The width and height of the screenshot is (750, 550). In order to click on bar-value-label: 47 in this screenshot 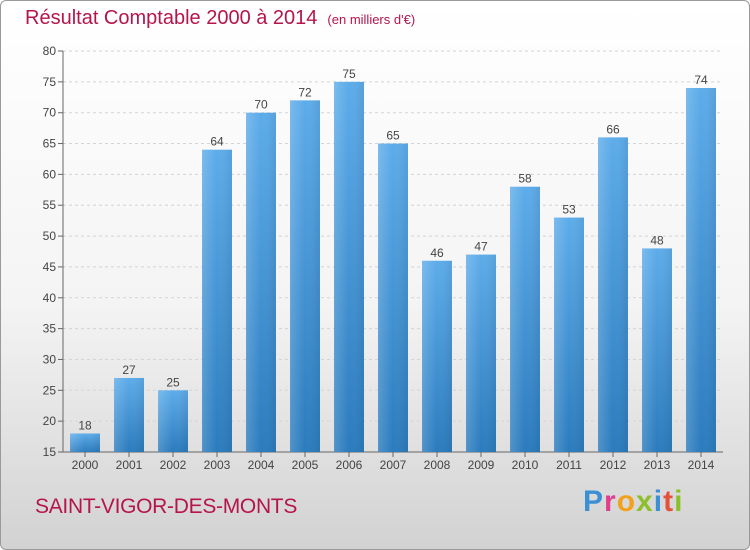, I will do `click(481, 247)`.